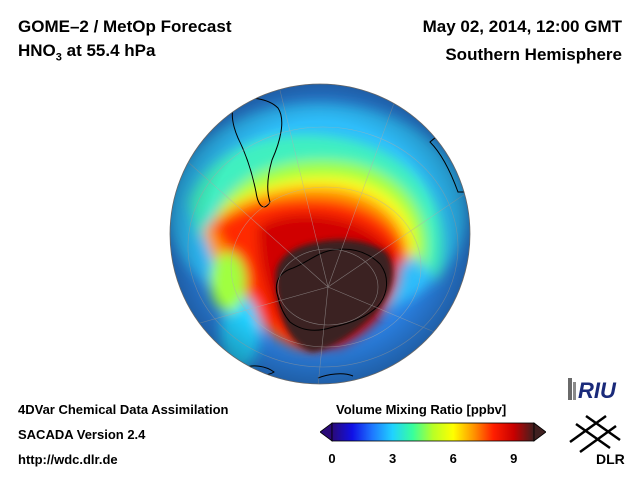  I want to click on colorbar, so click(433, 432).